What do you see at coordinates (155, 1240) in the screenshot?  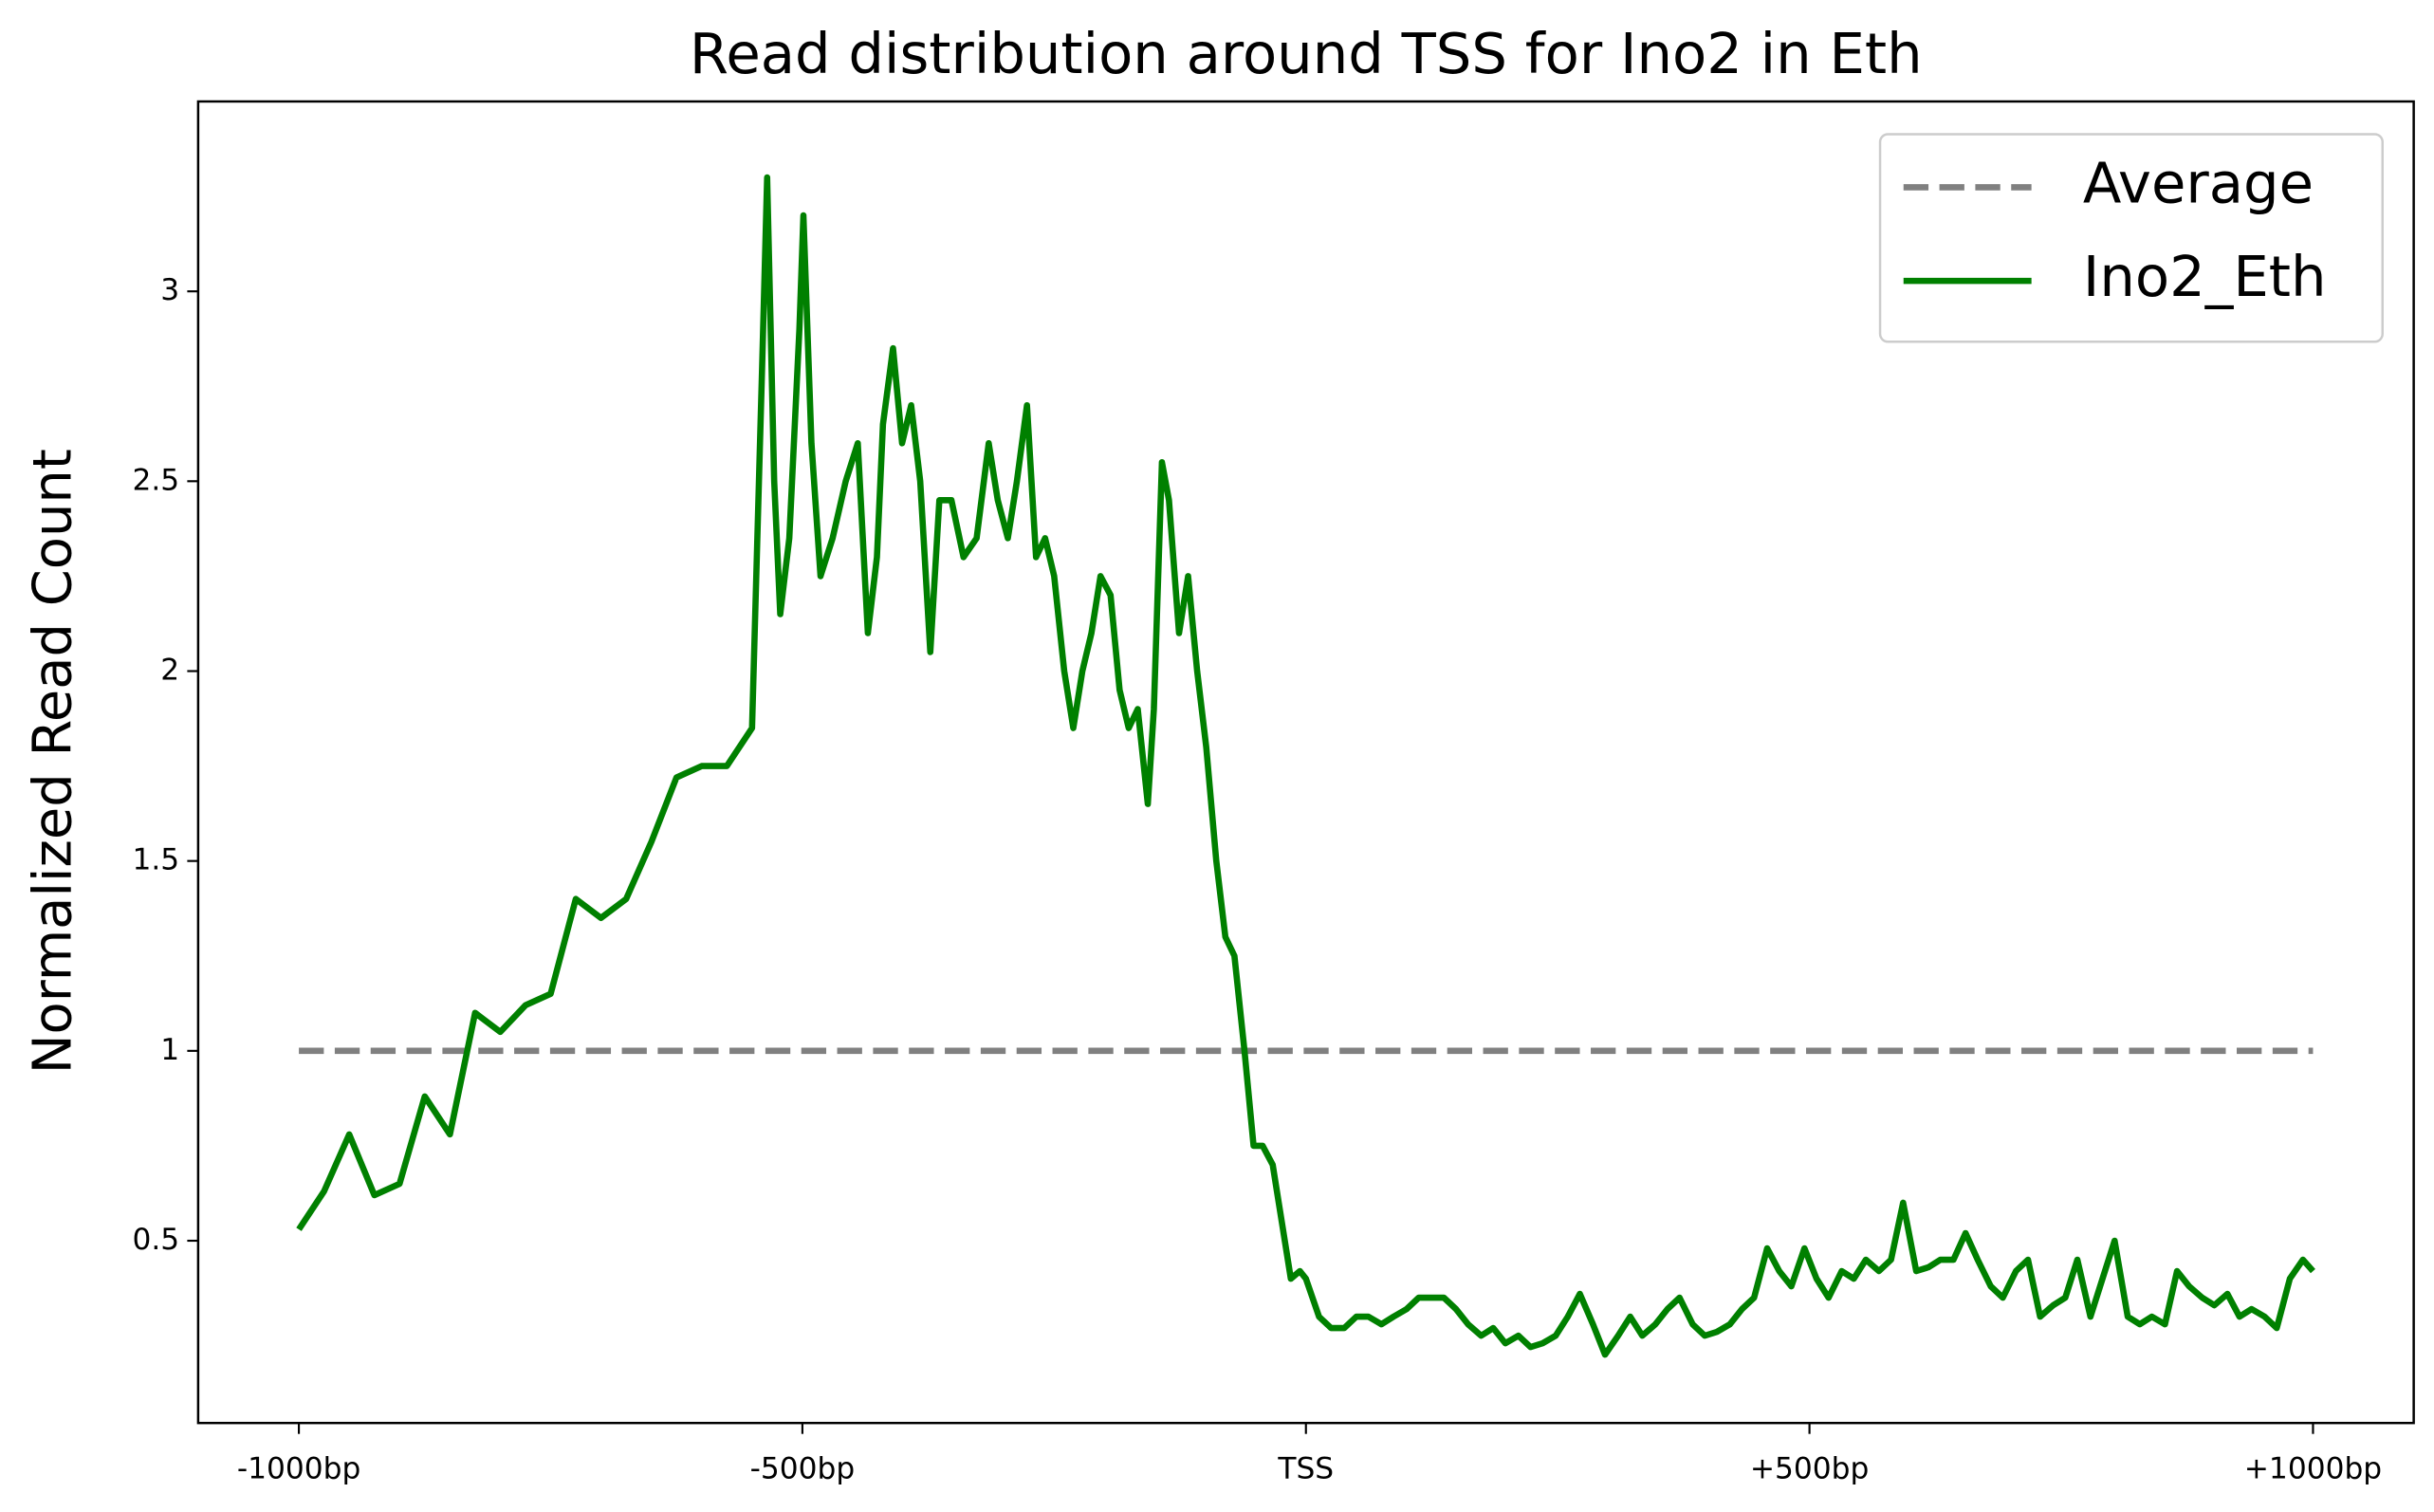 I see `y-tick-label: 0.5` at bounding box center [155, 1240].